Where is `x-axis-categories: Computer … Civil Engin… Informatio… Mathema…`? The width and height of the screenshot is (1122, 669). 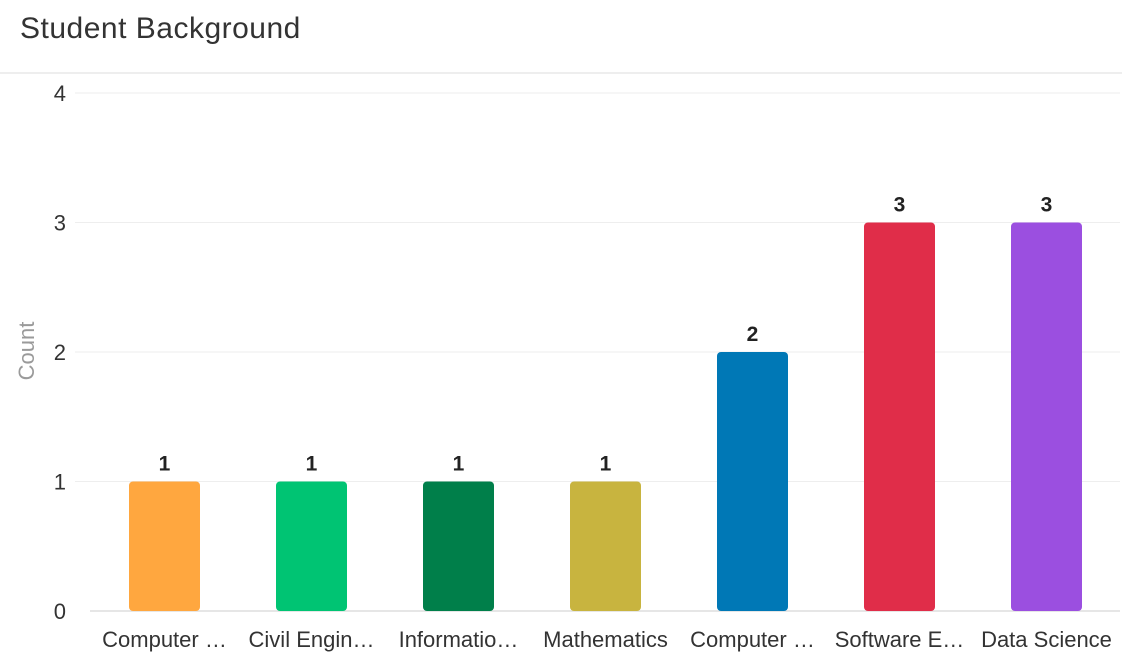
x-axis-categories: Computer … Civil Engin… Informatio… Mathema… is located at coordinates (607, 639).